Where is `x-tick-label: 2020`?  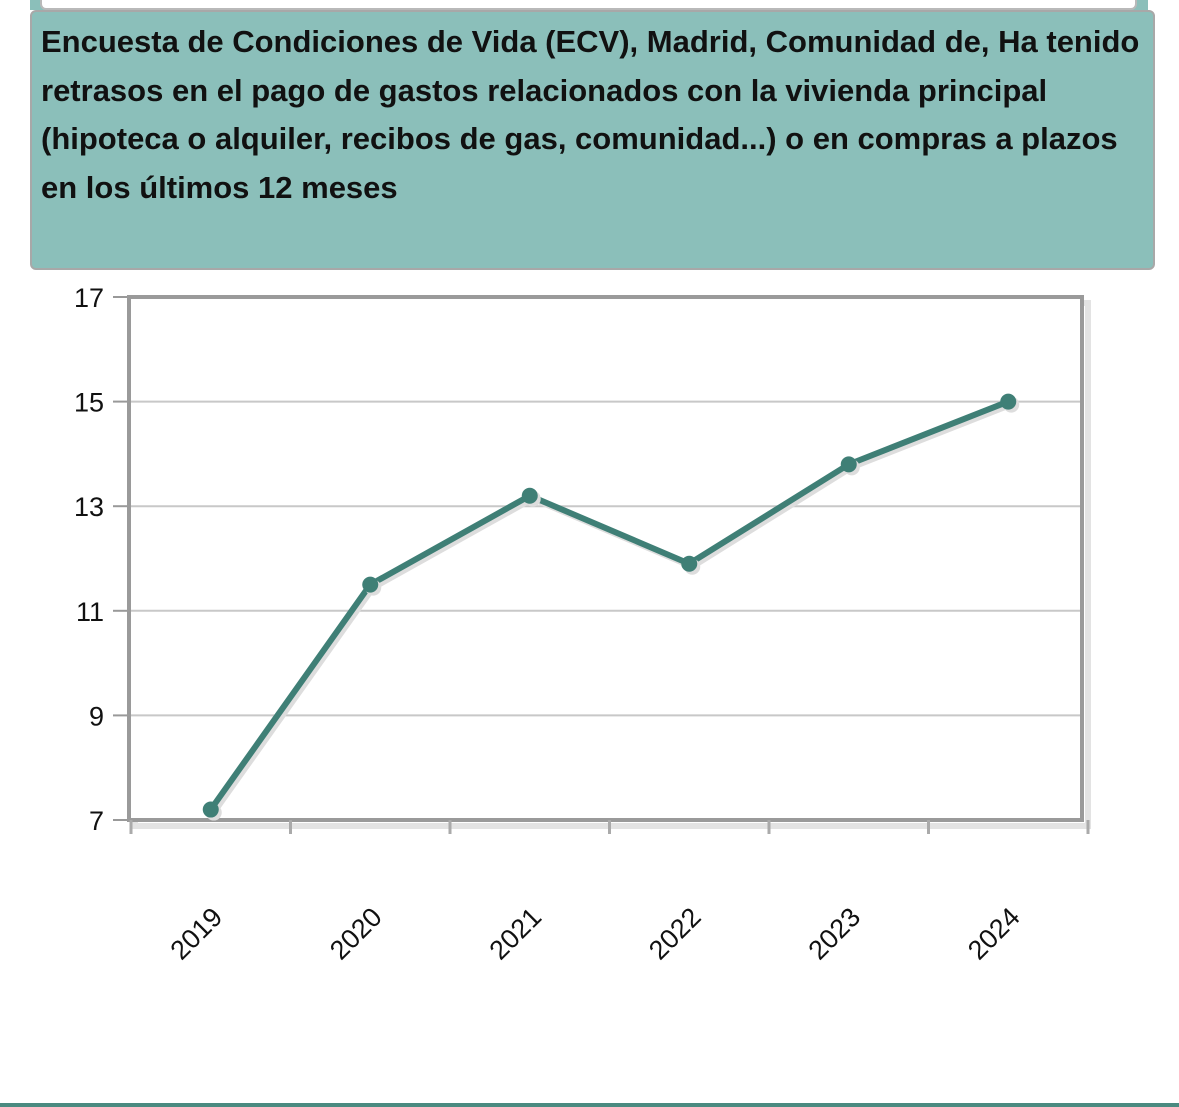 x-tick-label: 2020 is located at coordinates (356, 934).